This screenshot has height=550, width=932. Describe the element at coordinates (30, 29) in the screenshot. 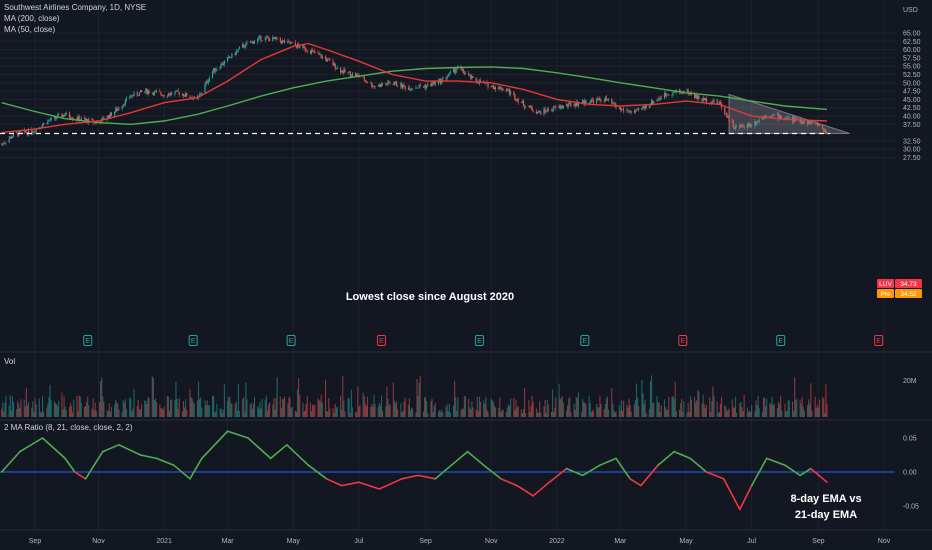

I see `ma50-legend: MA (50, close)` at that location.